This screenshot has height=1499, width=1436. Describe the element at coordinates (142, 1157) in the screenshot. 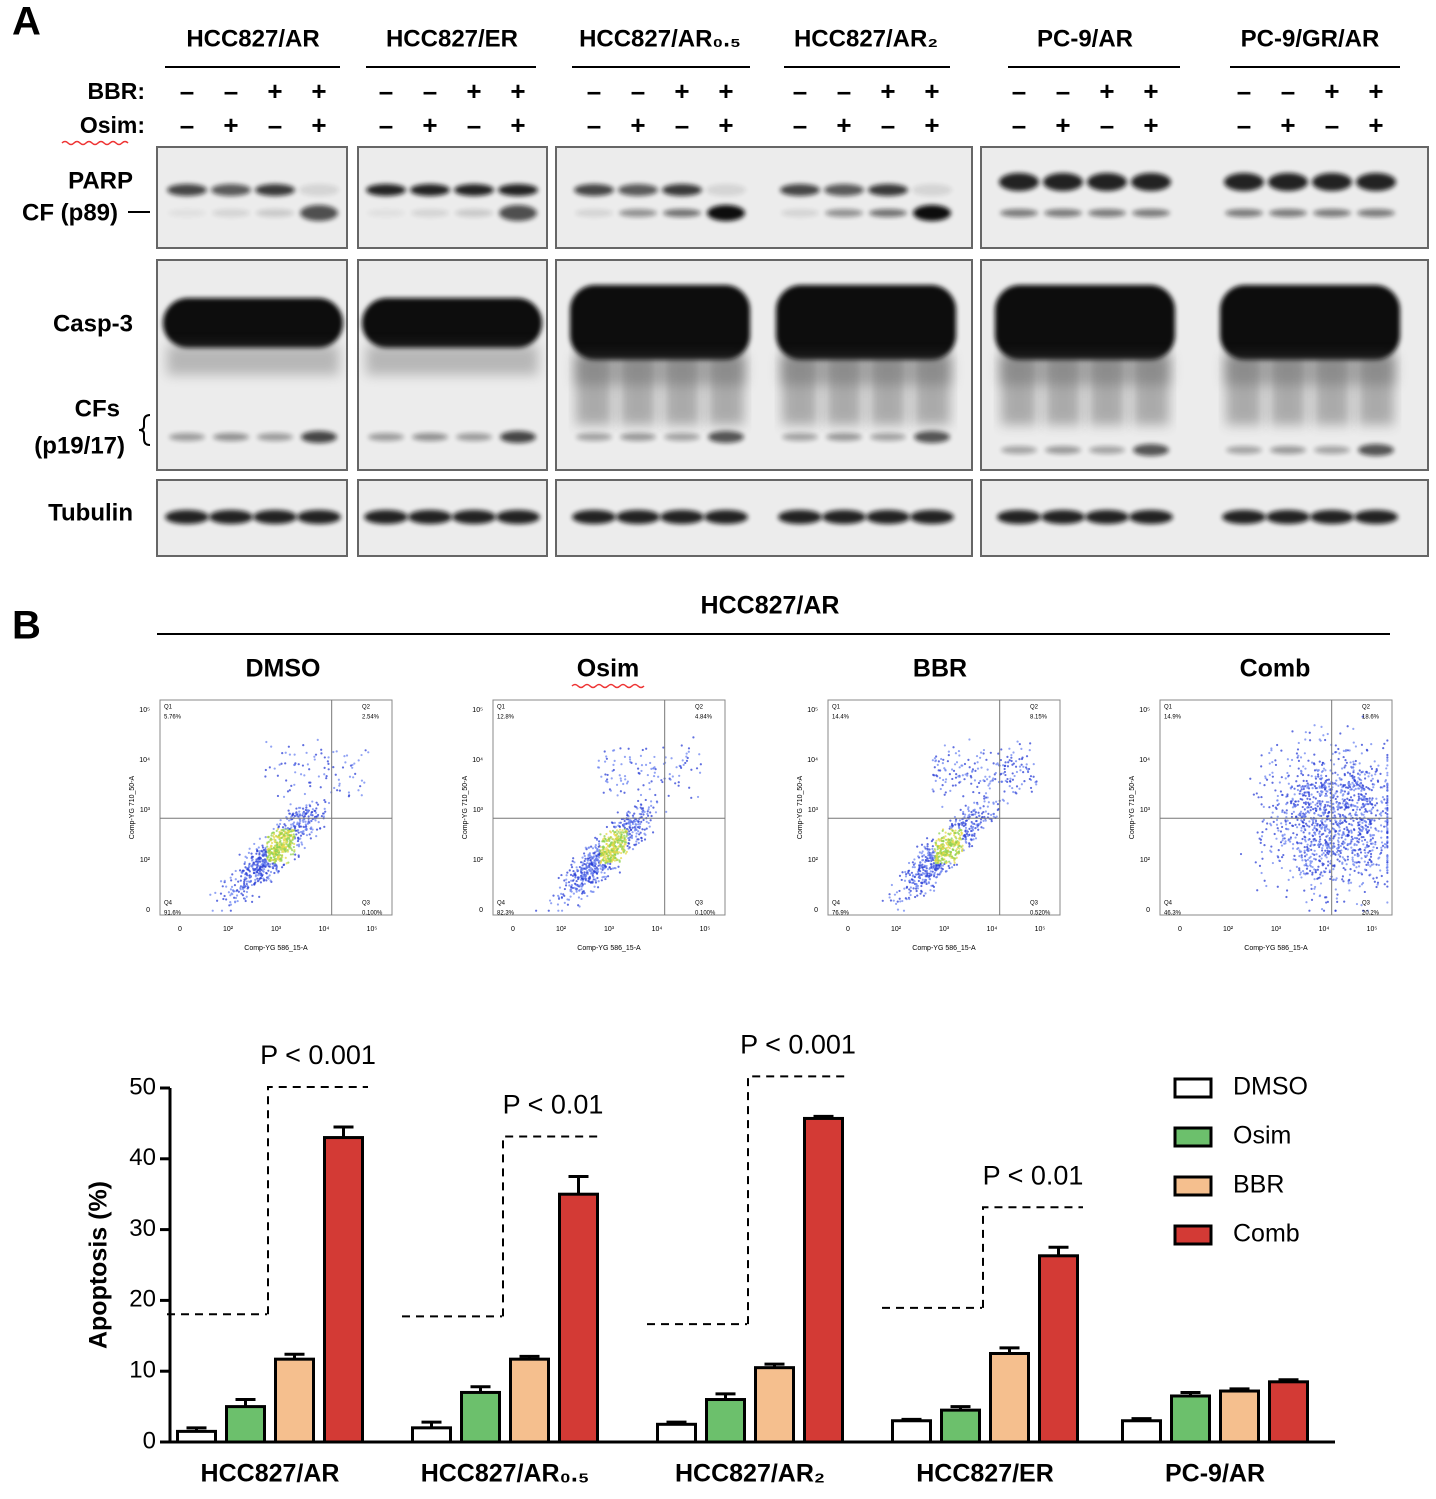

I see `y-tick-label: 40` at that location.